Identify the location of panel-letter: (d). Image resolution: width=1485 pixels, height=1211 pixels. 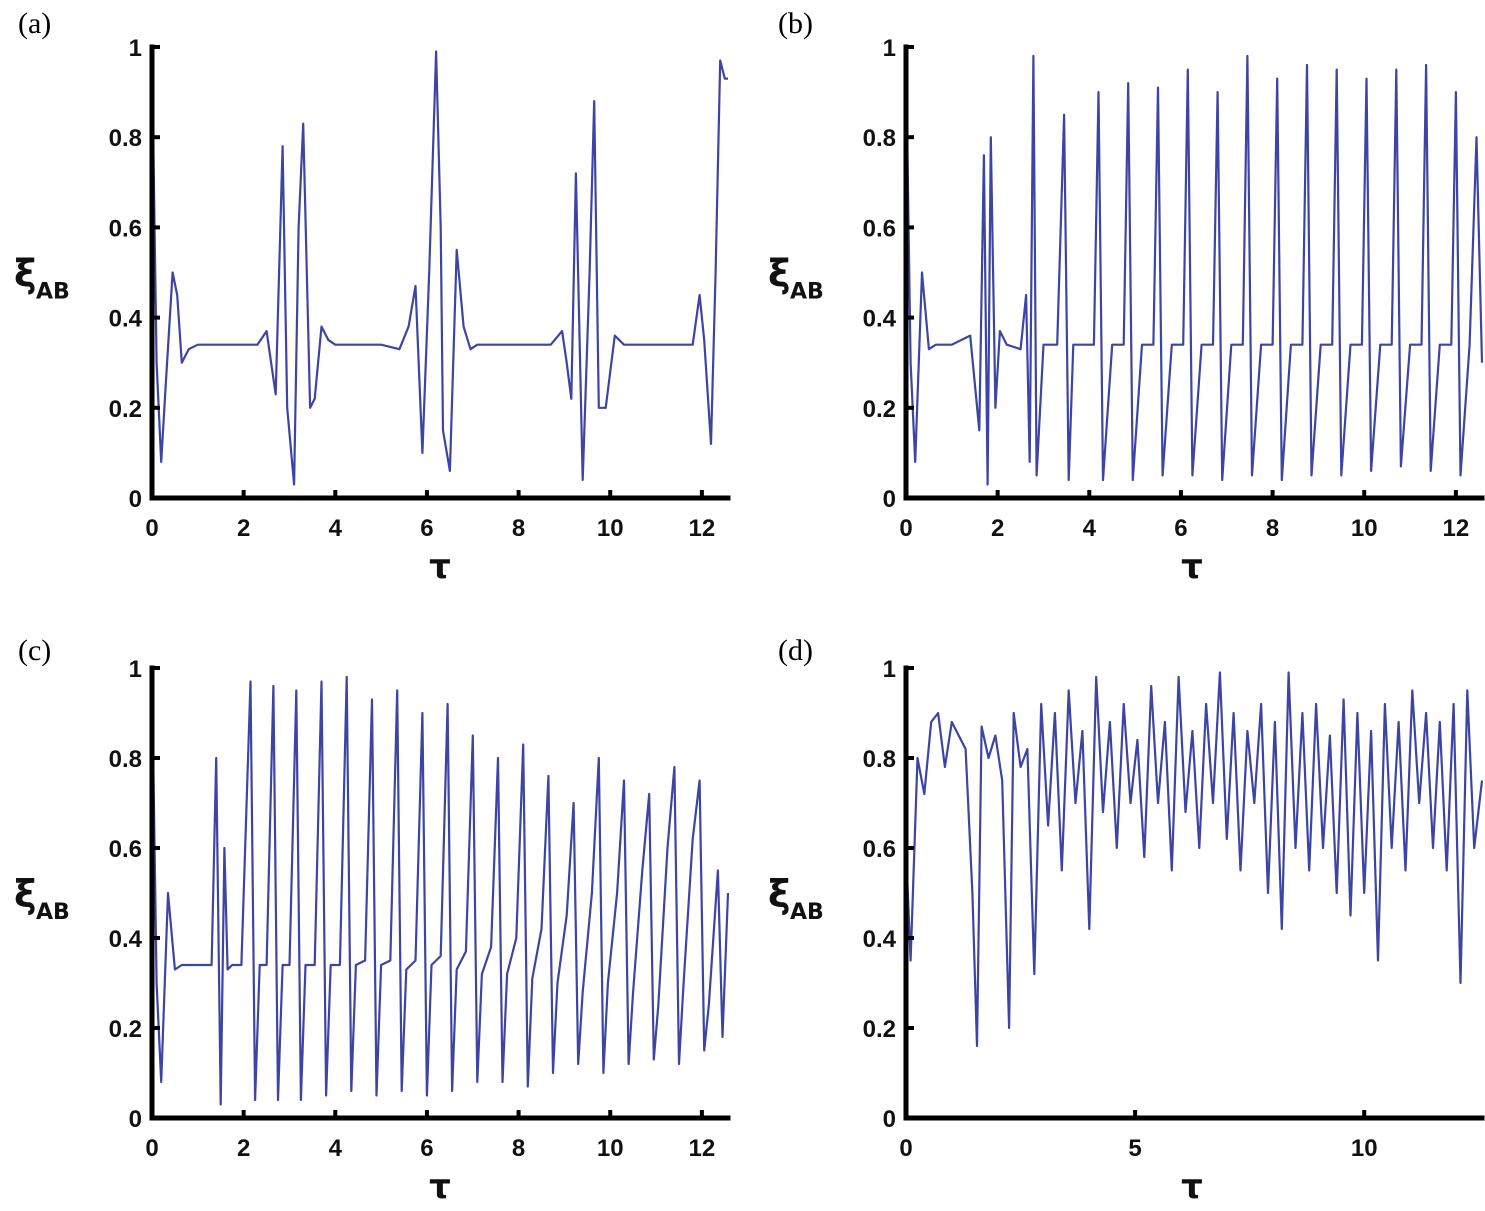
(795, 650).